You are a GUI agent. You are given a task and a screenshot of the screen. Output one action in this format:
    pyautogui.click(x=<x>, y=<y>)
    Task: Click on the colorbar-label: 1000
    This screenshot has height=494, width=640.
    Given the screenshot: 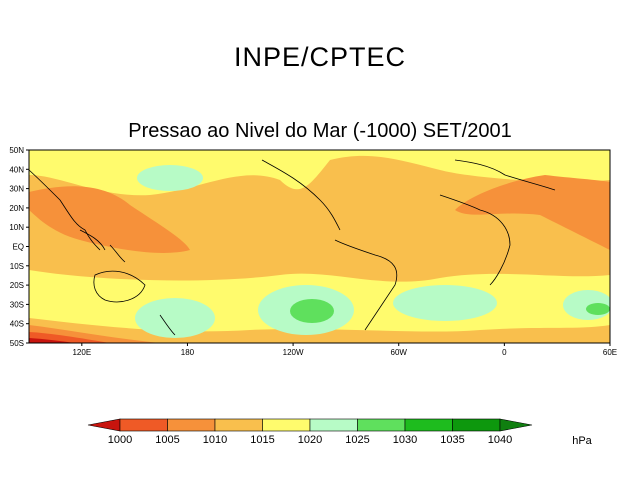 What is the action you would take?
    pyautogui.click(x=120, y=440)
    